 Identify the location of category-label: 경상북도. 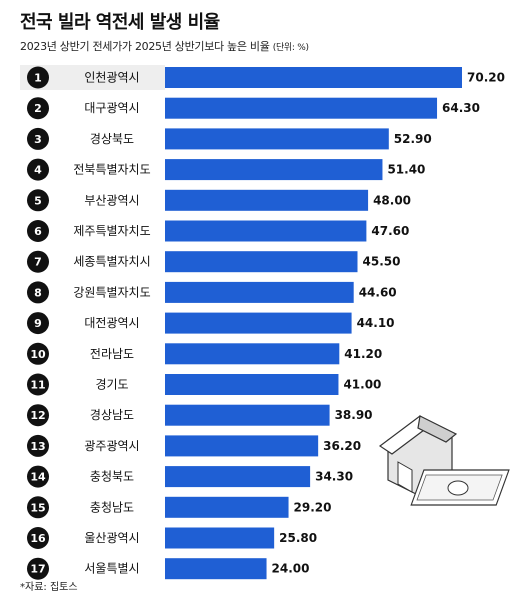
(112, 139).